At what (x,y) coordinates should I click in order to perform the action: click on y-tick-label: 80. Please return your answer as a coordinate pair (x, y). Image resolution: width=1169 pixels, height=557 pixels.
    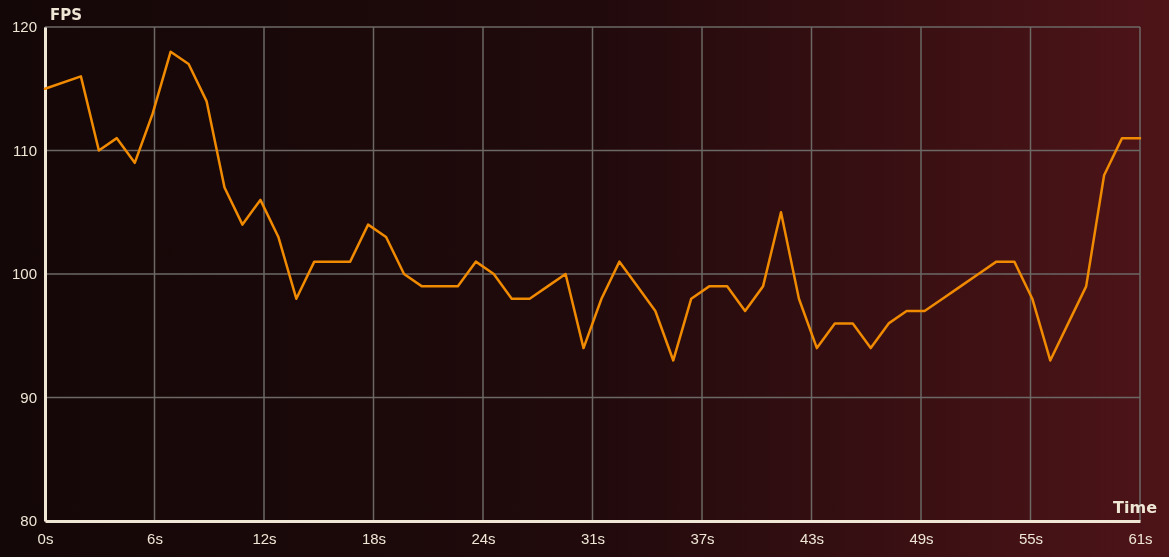
    Looking at the image, I should click on (28, 521).